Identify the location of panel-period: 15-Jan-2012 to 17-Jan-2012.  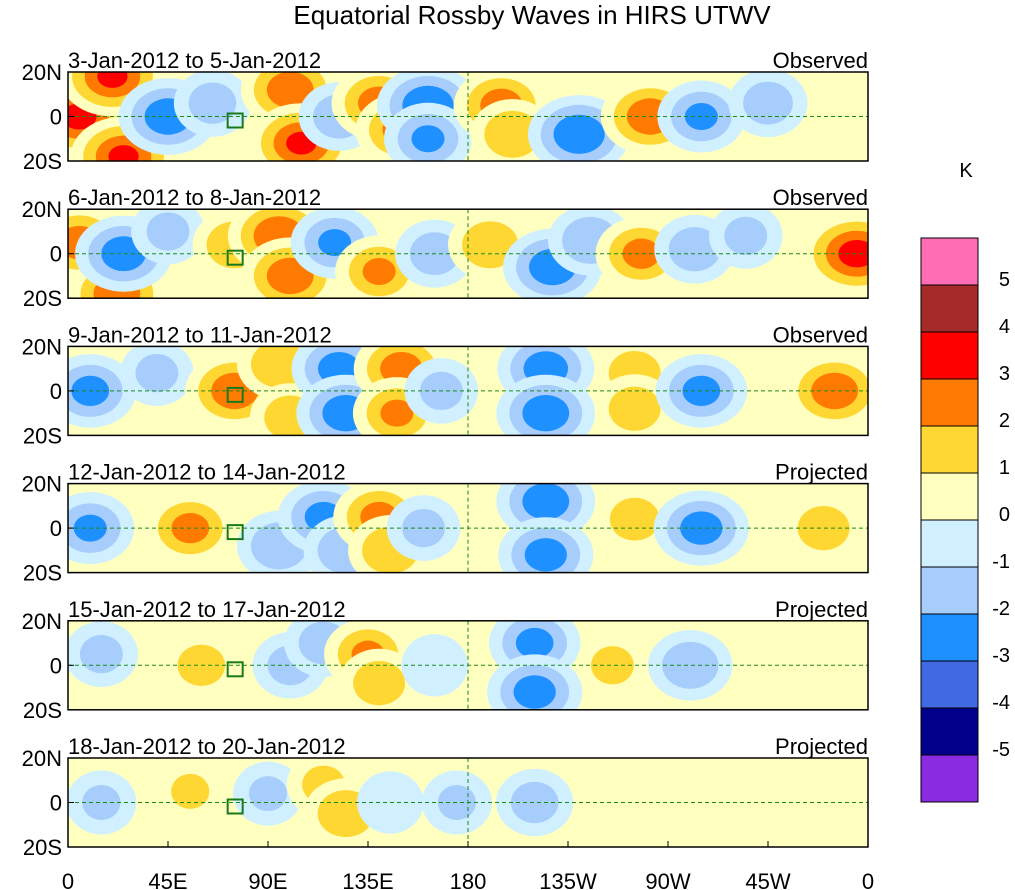
(207, 609).